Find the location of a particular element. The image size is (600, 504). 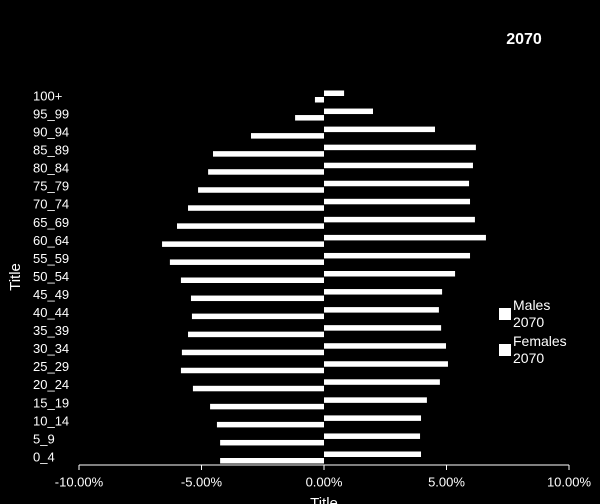

y-tick-label: 75_79 is located at coordinates (51, 186).